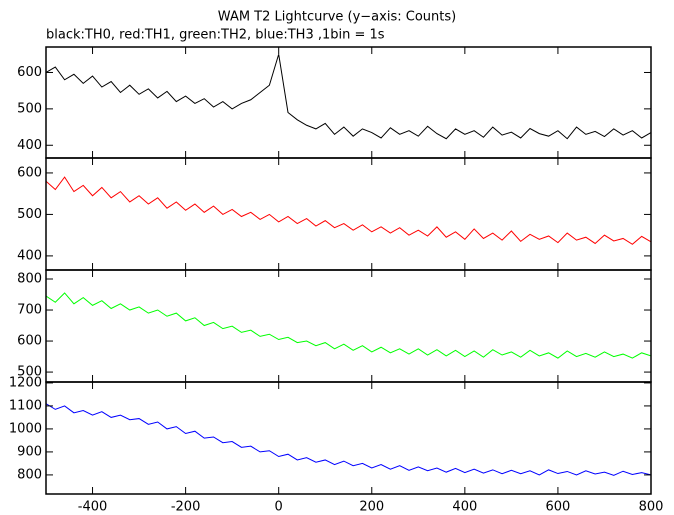  What do you see at coordinates (25, 382) in the screenshot?
I see `y-tick-label: 1200` at bounding box center [25, 382].